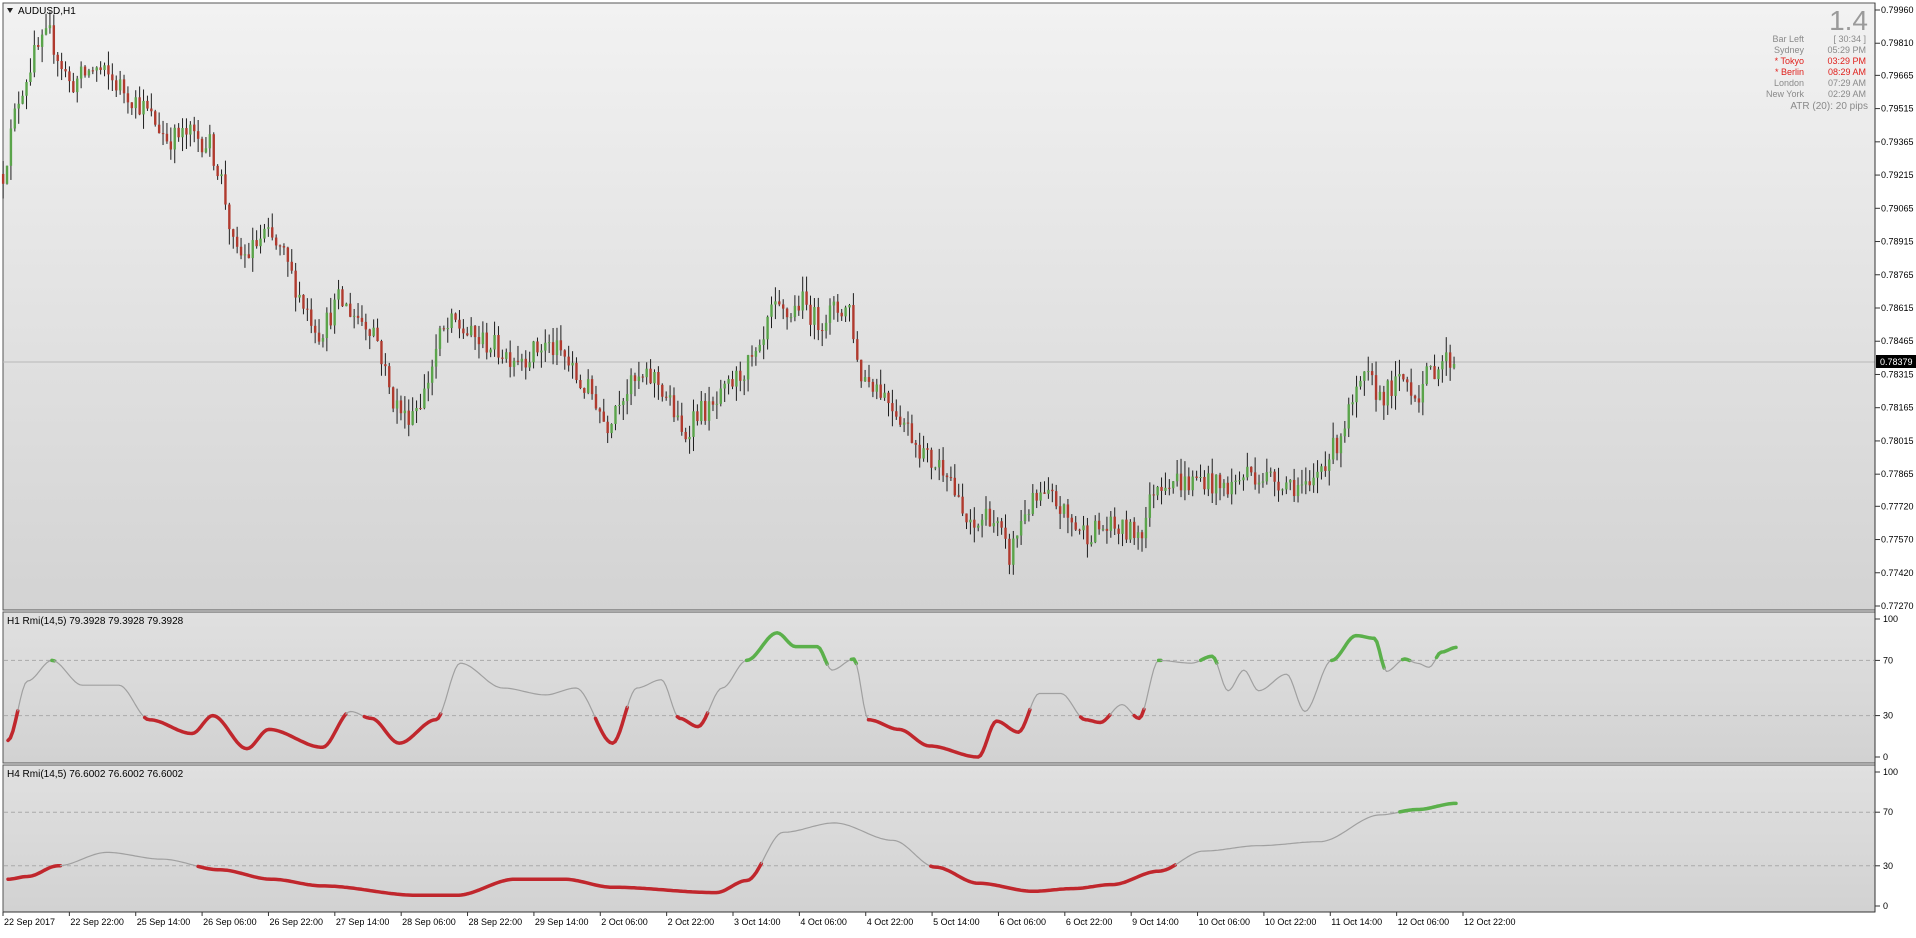 Image resolution: width=1916 pixels, height=938 pixels. What do you see at coordinates (95, 621) in the screenshot?
I see `h1-rmi-title: H1 Rmi(14,5) 79.3928 79.3928 79.3928` at bounding box center [95, 621].